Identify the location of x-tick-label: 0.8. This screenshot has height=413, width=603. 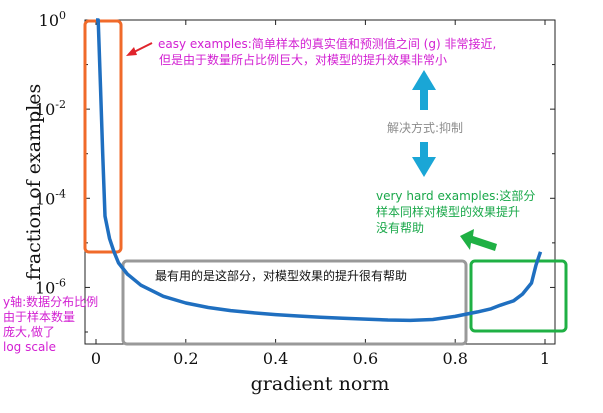
(454, 358).